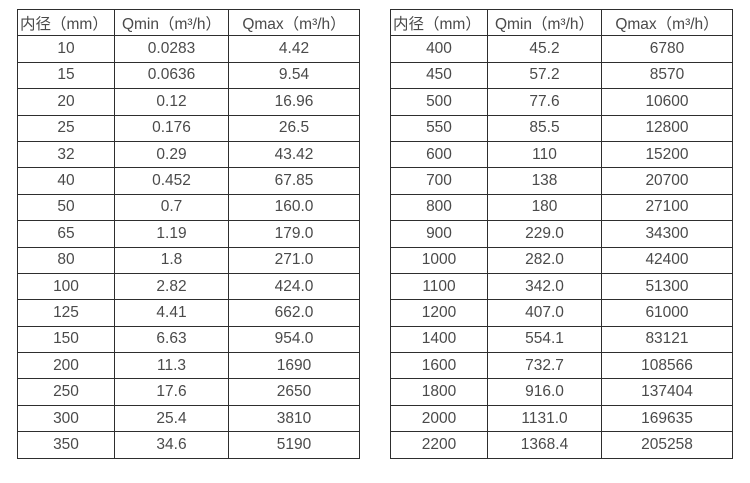 The width and height of the screenshot is (750, 483). Describe the element at coordinates (667, 392) in the screenshot. I see `qmax-cell: 137404` at that location.